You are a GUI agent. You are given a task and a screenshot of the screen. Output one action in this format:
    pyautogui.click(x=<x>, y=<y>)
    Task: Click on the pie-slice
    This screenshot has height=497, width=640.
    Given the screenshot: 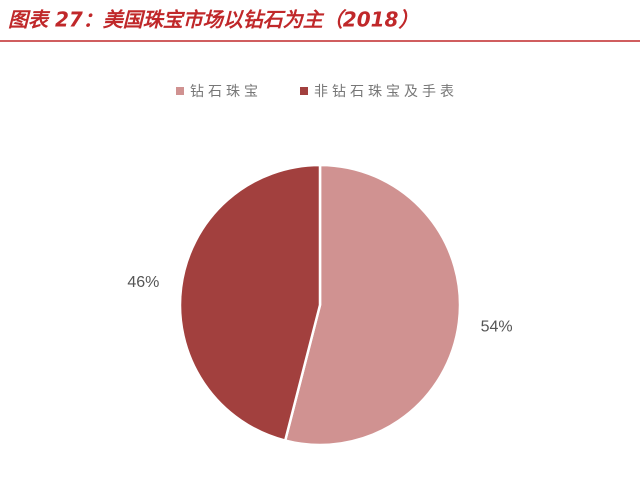 What is the action you would take?
    pyautogui.click(x=250, y=303)
    